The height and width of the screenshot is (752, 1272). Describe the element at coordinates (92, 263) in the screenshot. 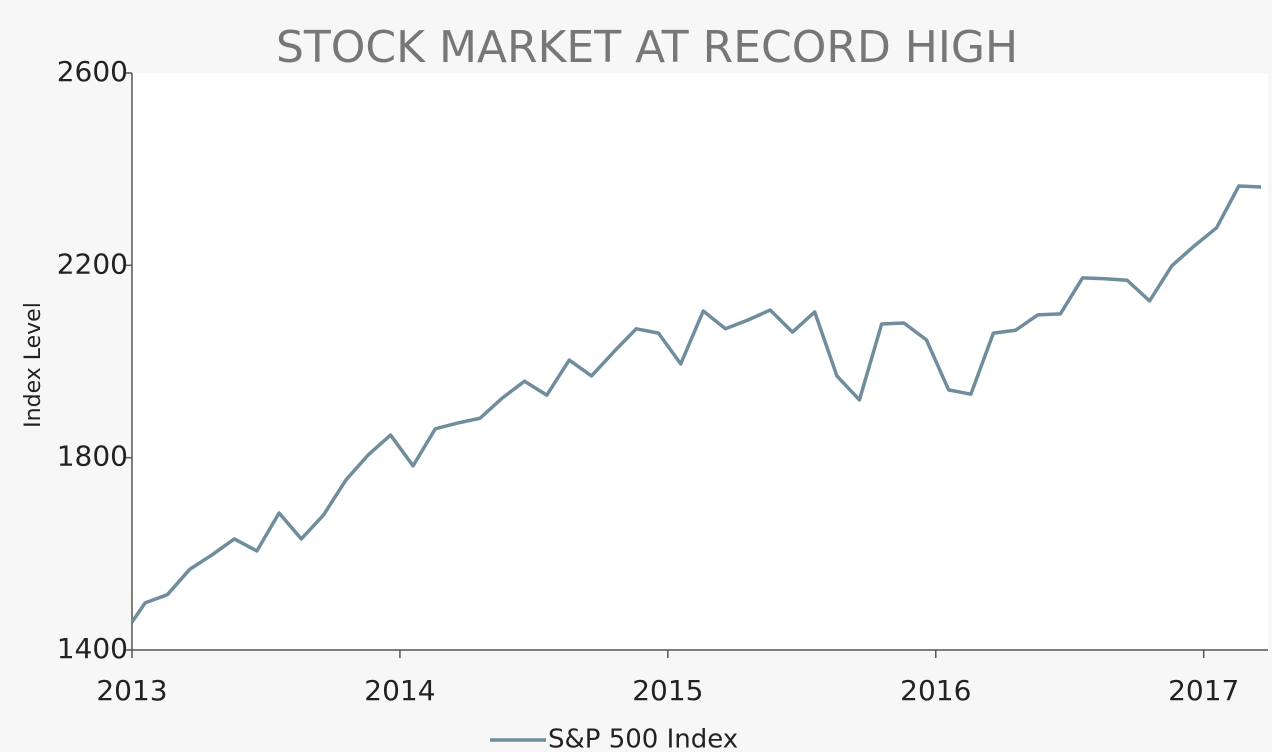

I see `y-tick-label: 2200` at that location.